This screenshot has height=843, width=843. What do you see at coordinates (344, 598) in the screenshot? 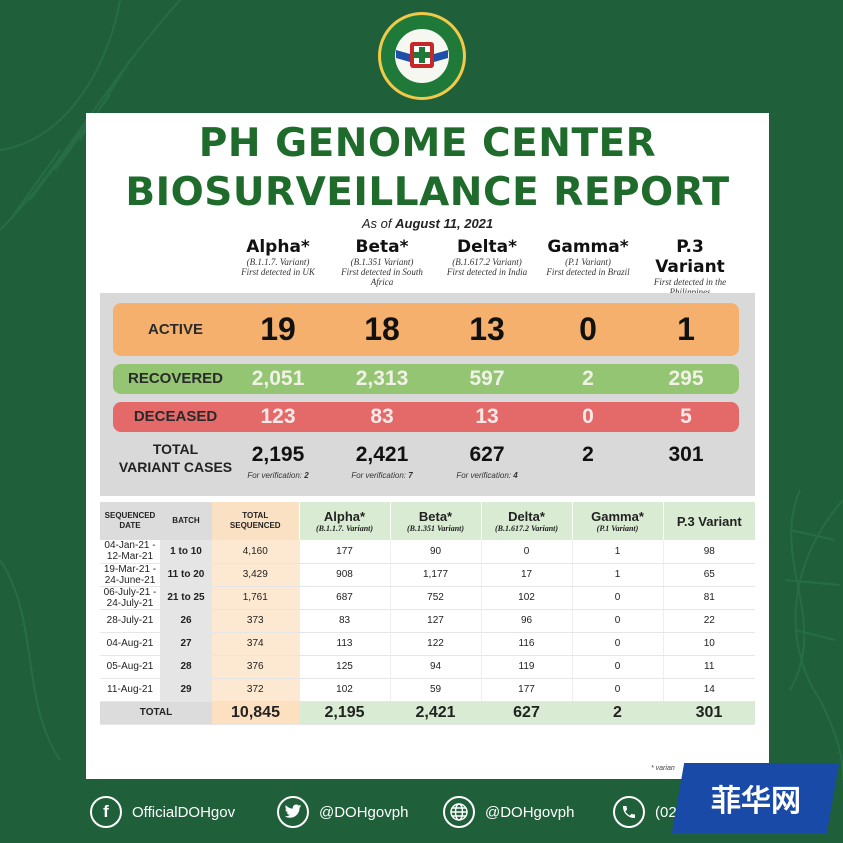
I see `cell-alpha: 687` at bounding box center [344, 598].